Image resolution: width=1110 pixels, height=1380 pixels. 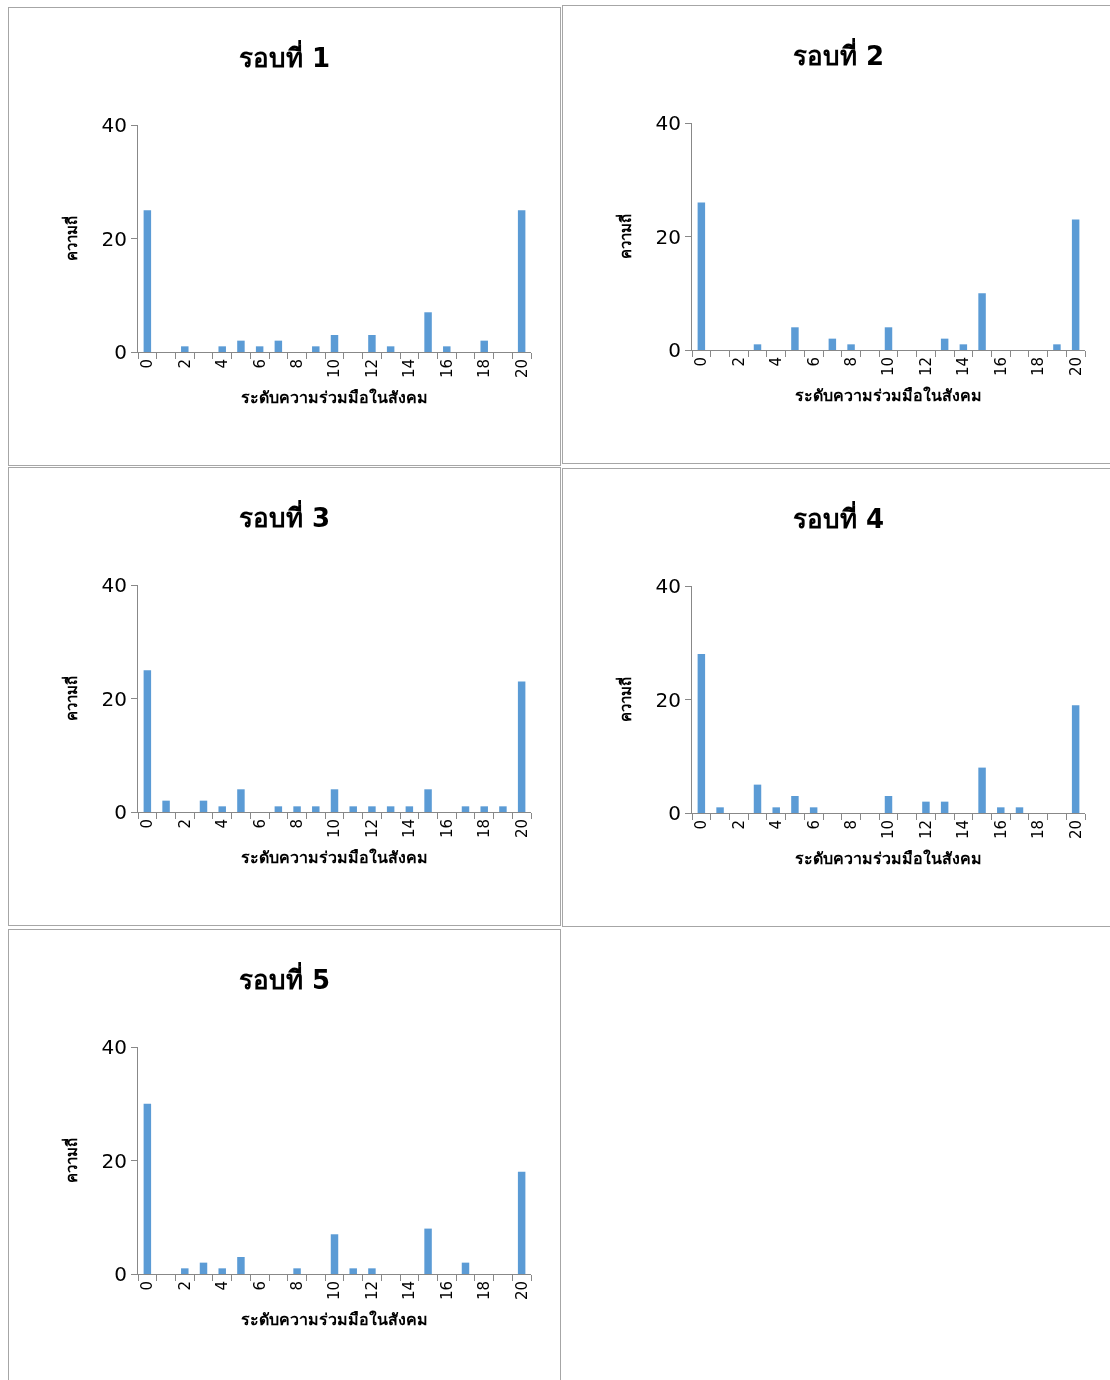 I want to click on x-tick-label: 14, so click(x=409, y=1291).